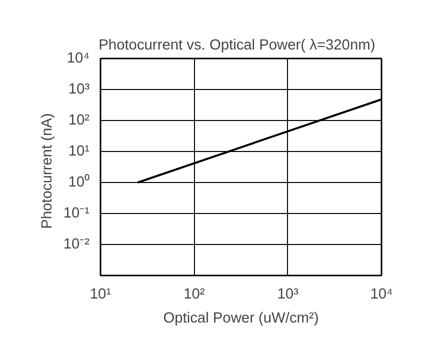 Image resolution: width=443 pixels, height=355 pixels. What do you see at coordinates (79, 152) in the screenshot?
I see `y-tick-label: 10¹` at bounding box center [79, 152].